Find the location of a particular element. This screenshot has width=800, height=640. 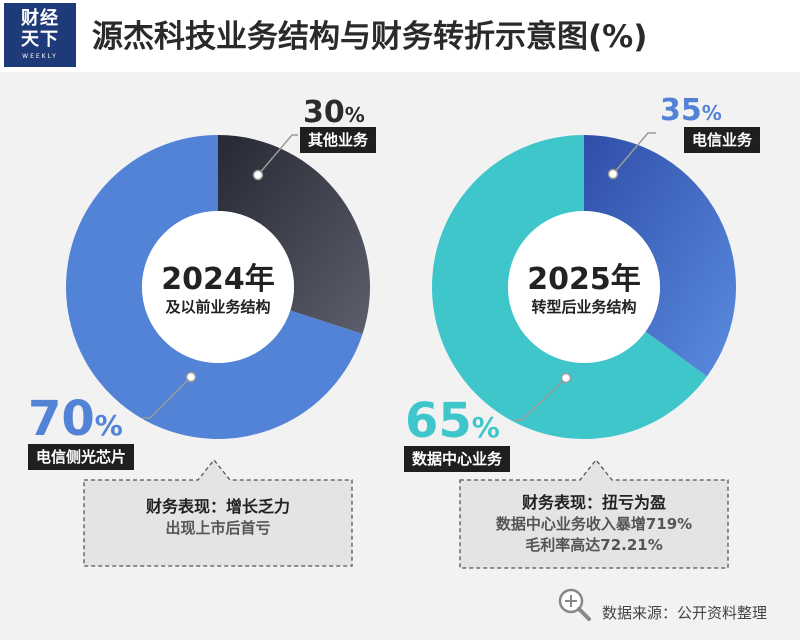

slice-label-telecom: 电信业务 is located at coordinates (722, 140).